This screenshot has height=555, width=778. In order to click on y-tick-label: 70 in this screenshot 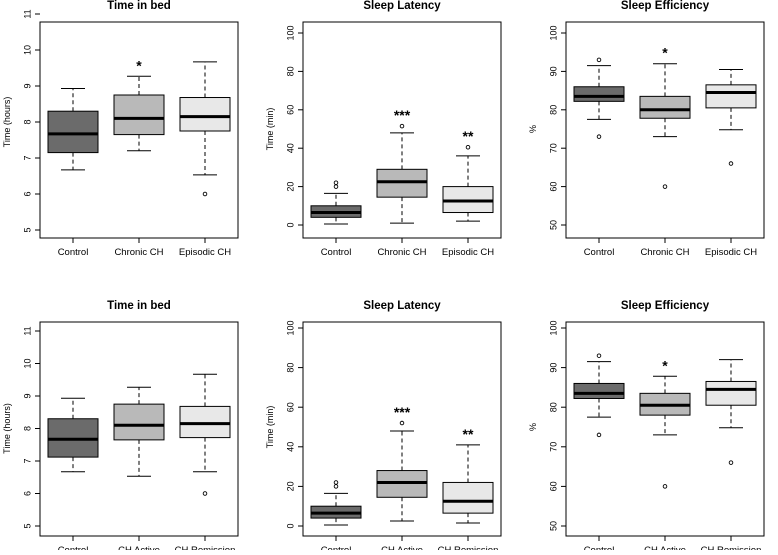, I will do `click(553, 447)`.